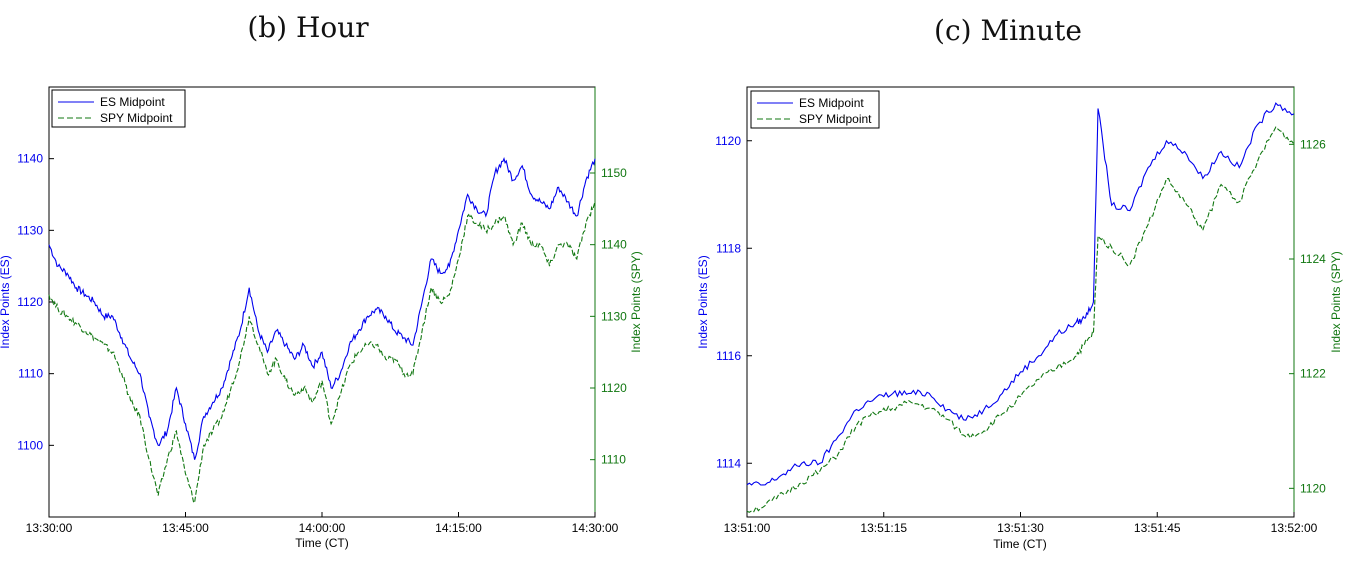  I want to click on minute-legend-es-label: ES Midpoint, so click(831, 103).